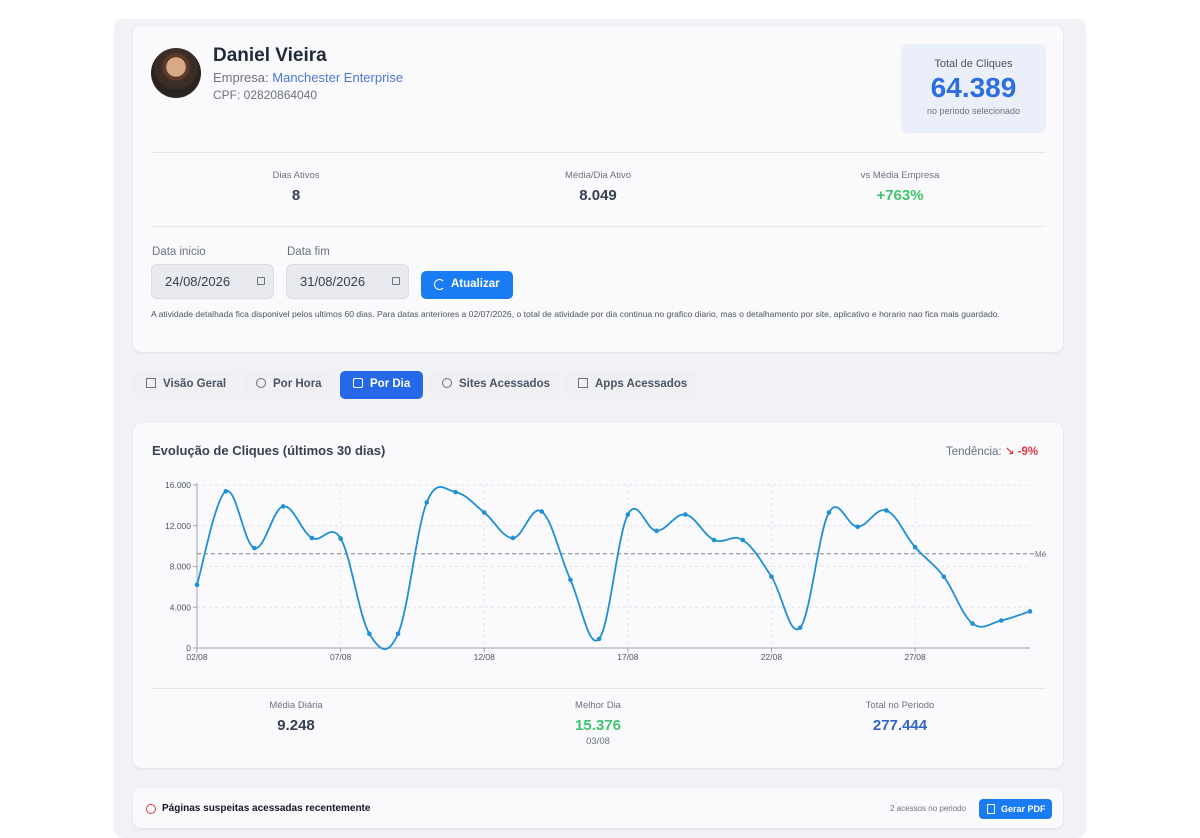  I want to click on stat-value: 8.049, so click(598, 195).